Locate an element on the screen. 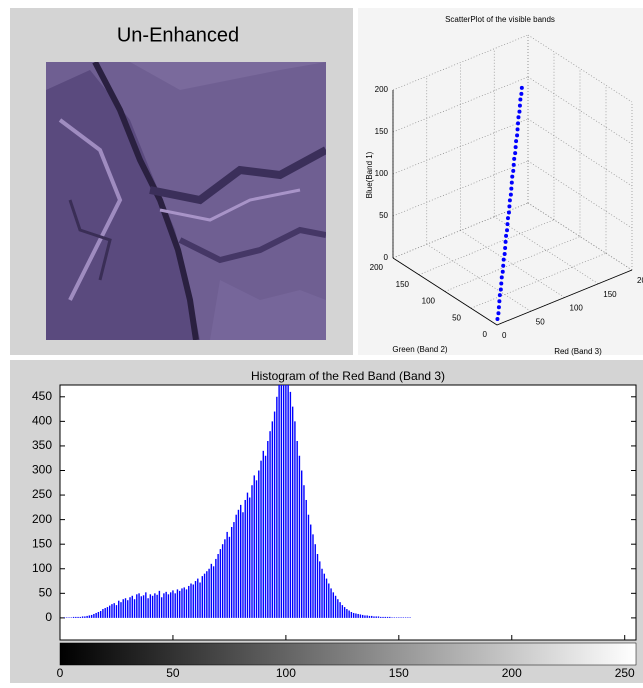 This screenshot has height=688, width=643. x-tick-label: 100 is located at coordinates (286, 673).